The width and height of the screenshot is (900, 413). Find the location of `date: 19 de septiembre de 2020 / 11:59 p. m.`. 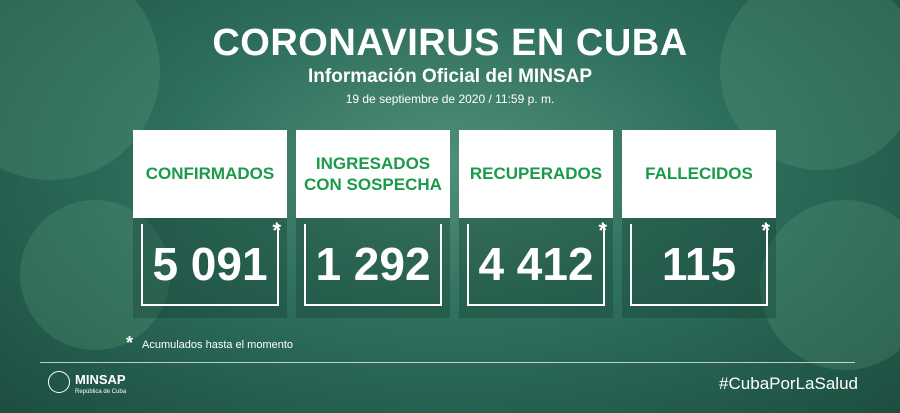

date: 19 de septiembre de 2020 / 11:59 p. m. is located at coordinates (450, 99).